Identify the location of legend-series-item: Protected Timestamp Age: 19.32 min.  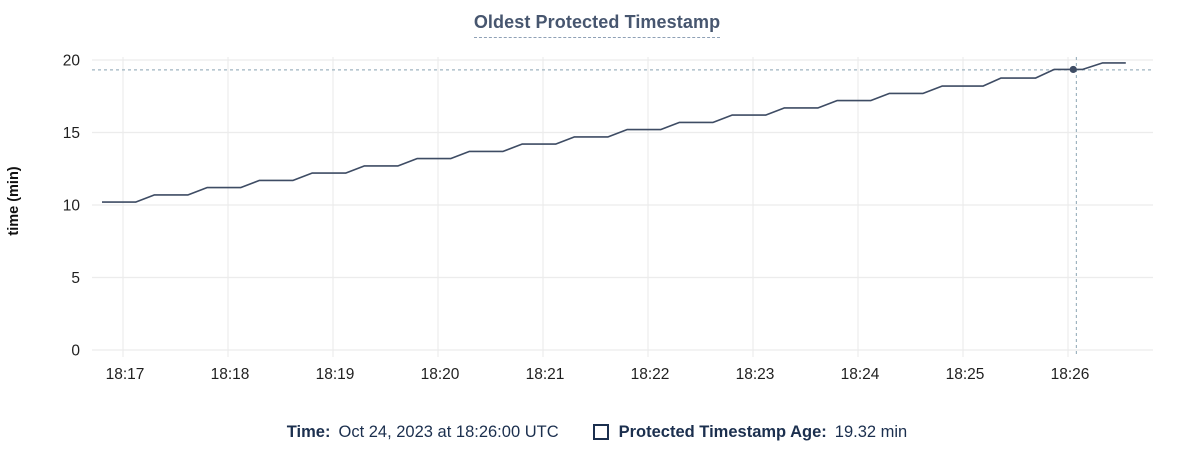
(750, 432).